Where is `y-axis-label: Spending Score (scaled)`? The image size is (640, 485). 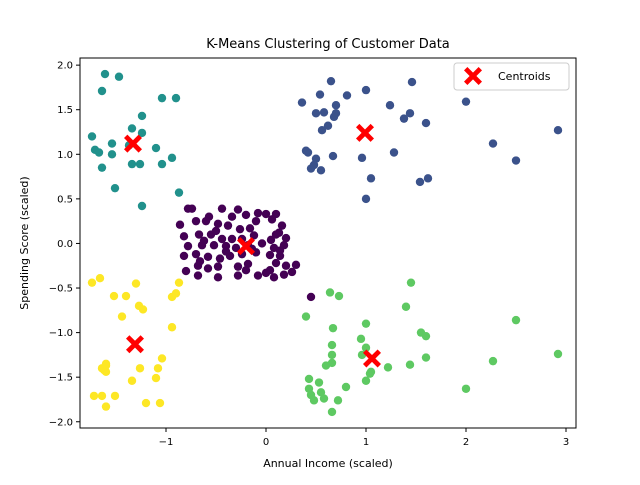
y-axis-label: Spending Score (scaled) is located at coordinates (24, 242).